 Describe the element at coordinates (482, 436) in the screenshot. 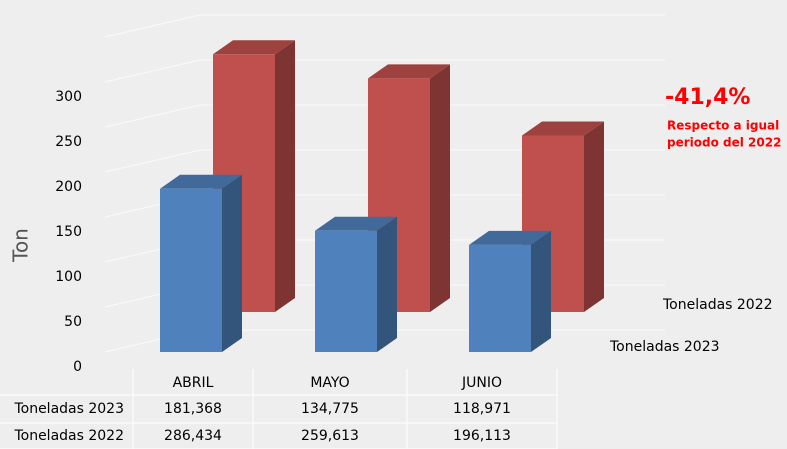

I see `table-cell: 196,113` at that location.